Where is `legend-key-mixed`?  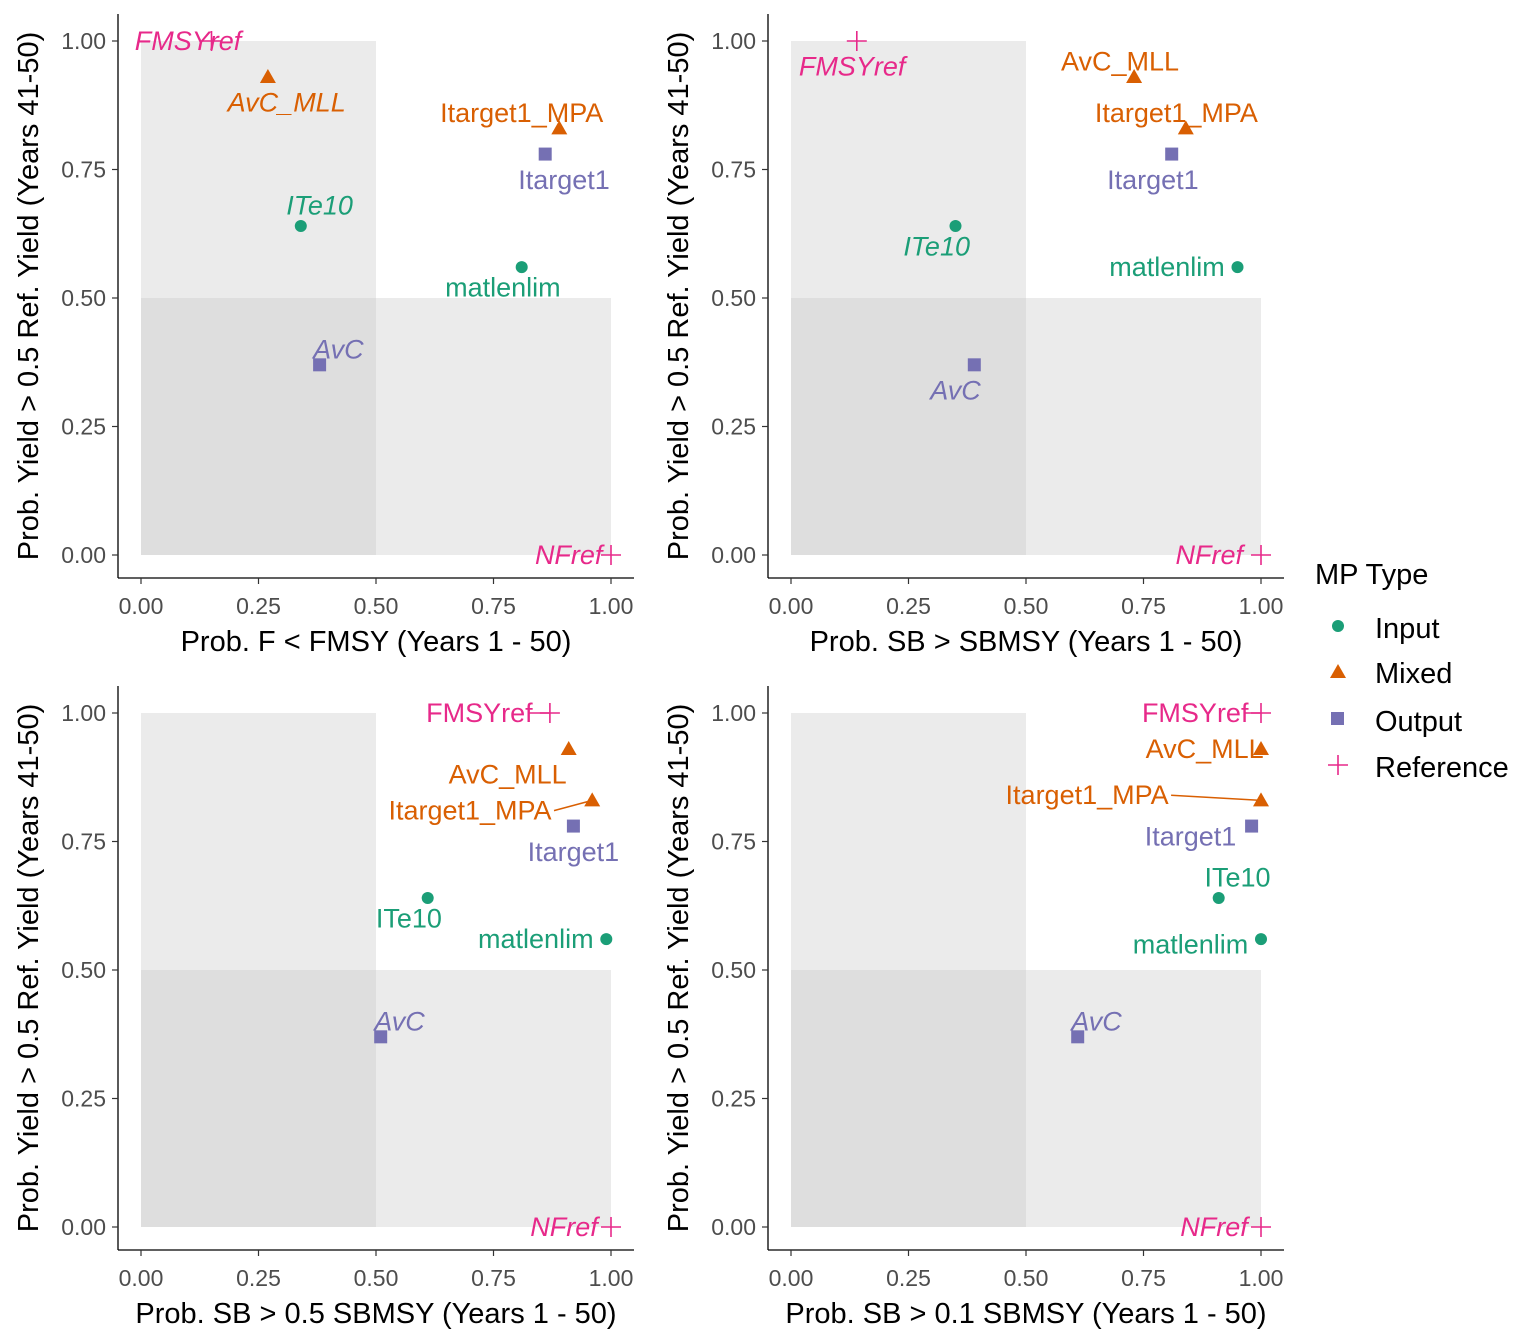 legend-key-mixed is located at coordinates (1338, 671).